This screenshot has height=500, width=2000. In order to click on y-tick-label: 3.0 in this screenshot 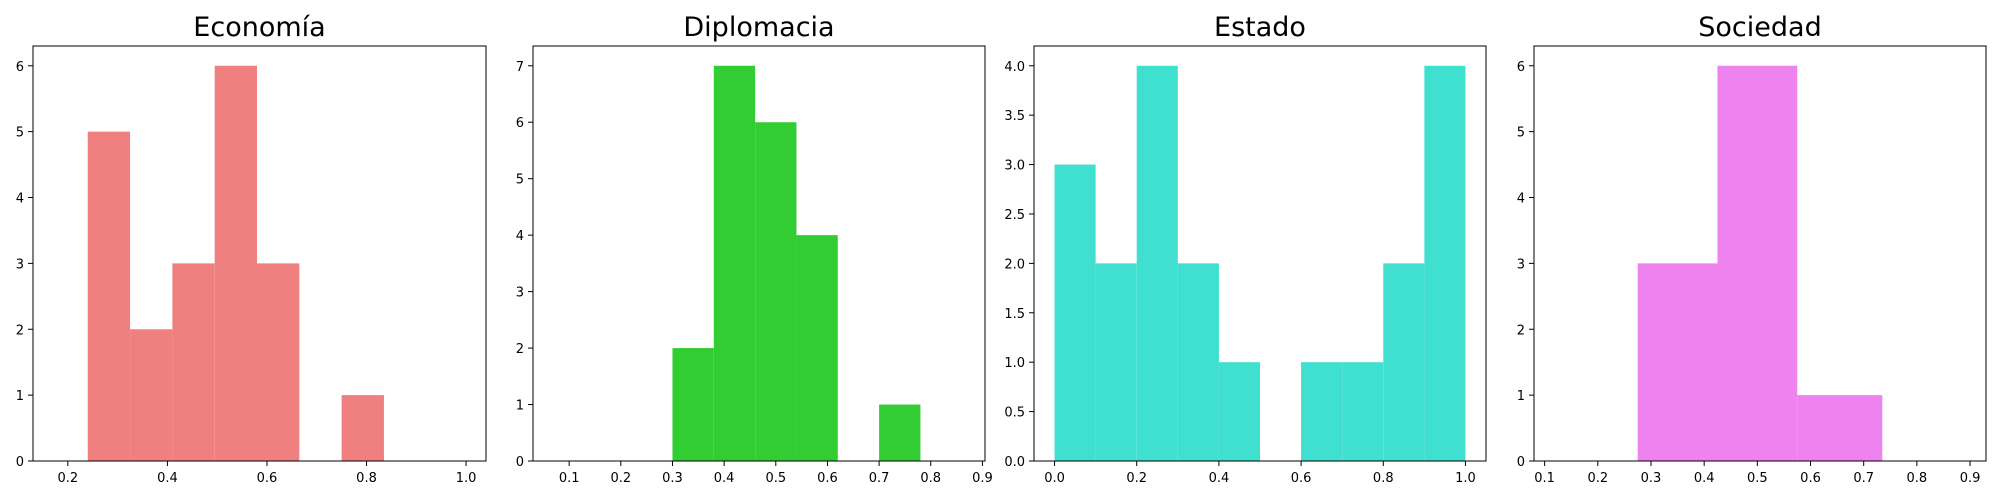, I will do `click(1014, 166)`.